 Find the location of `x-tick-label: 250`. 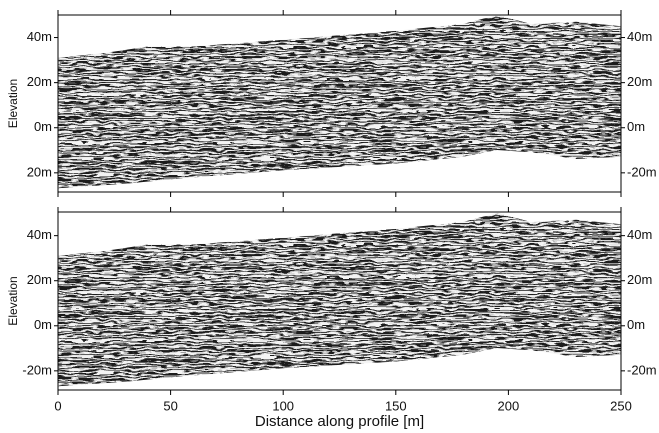

x-tick-label: 250 is located at coordinates (621, 405).